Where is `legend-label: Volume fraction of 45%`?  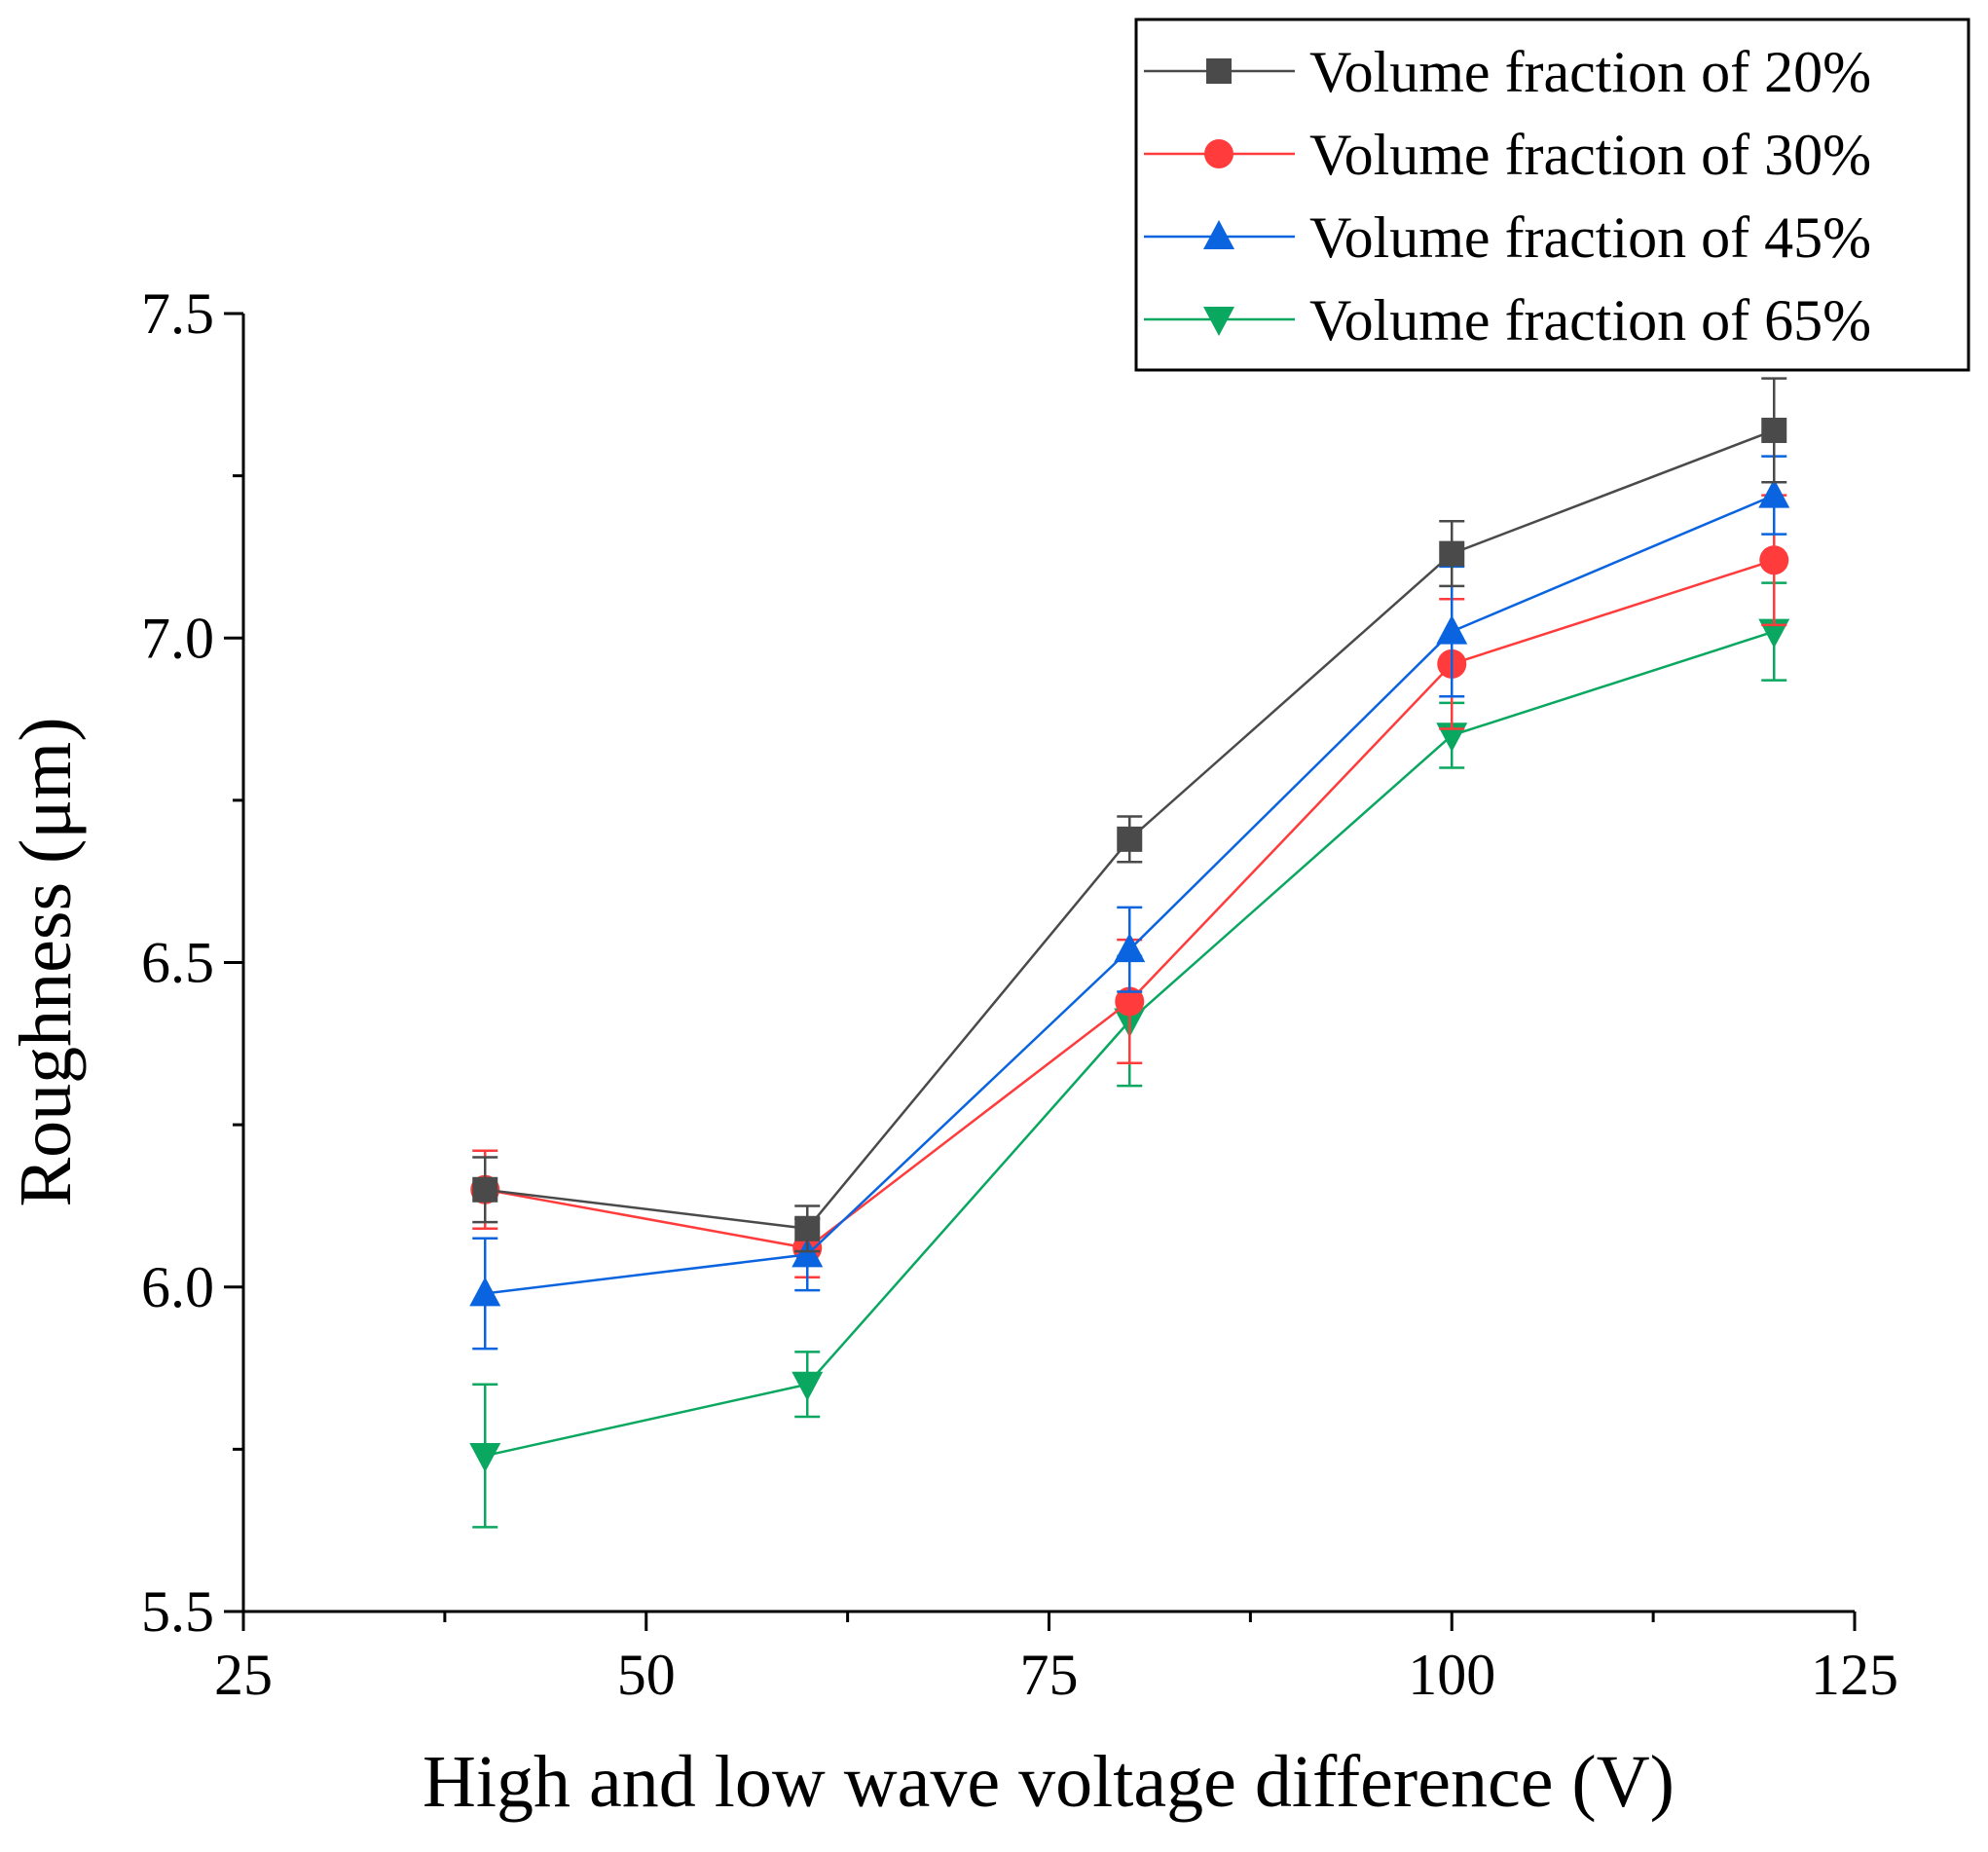
legend-label: Volume fraction of 45% is located at coordinates (1590, 238).